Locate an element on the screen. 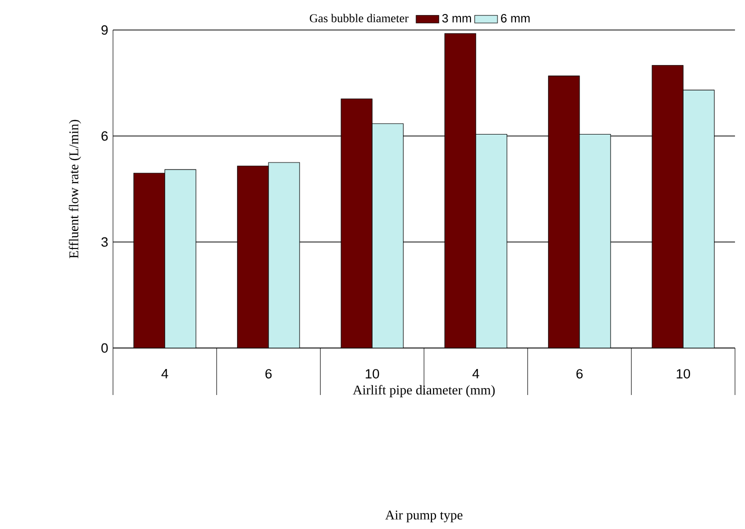 This screenshot has width=745, height=529. x-axis-title: Airlift pipe diameter (mm) is located at coordinates (423, 391).